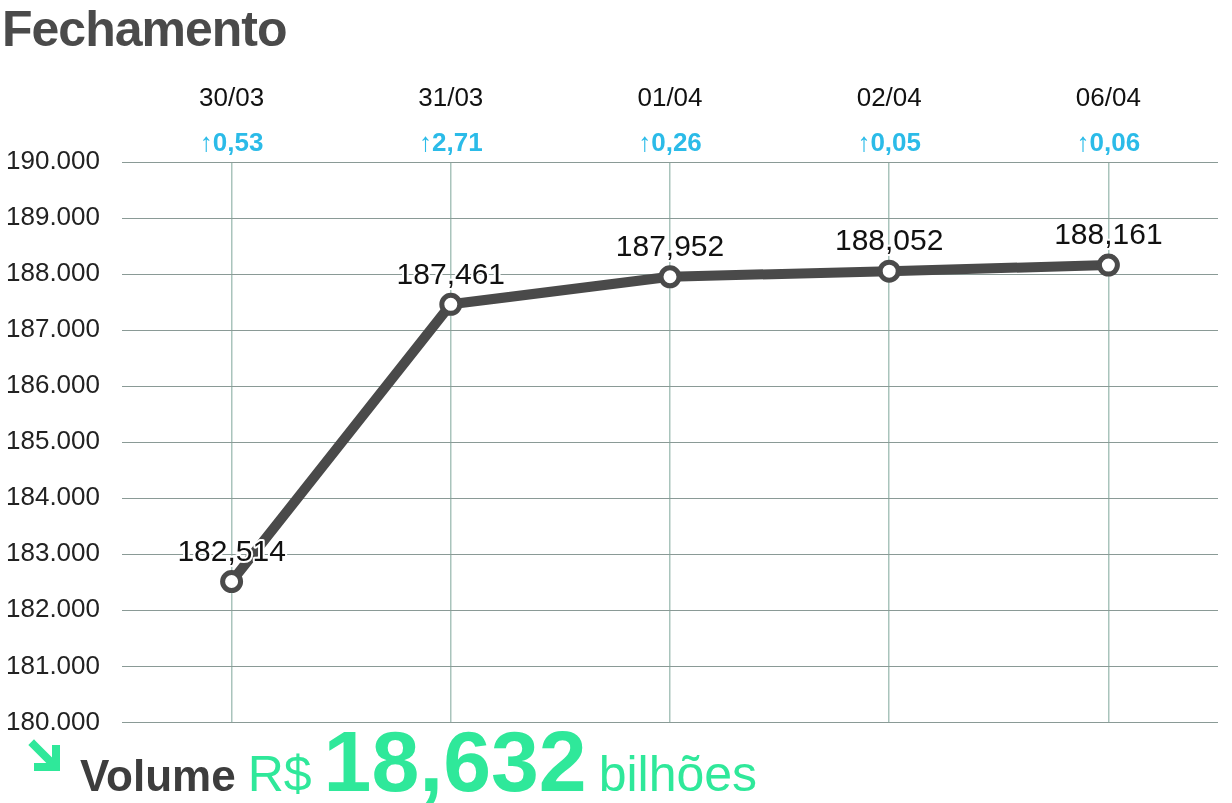  I want to click on y-tick-label: 182.000, so click(53, 608).